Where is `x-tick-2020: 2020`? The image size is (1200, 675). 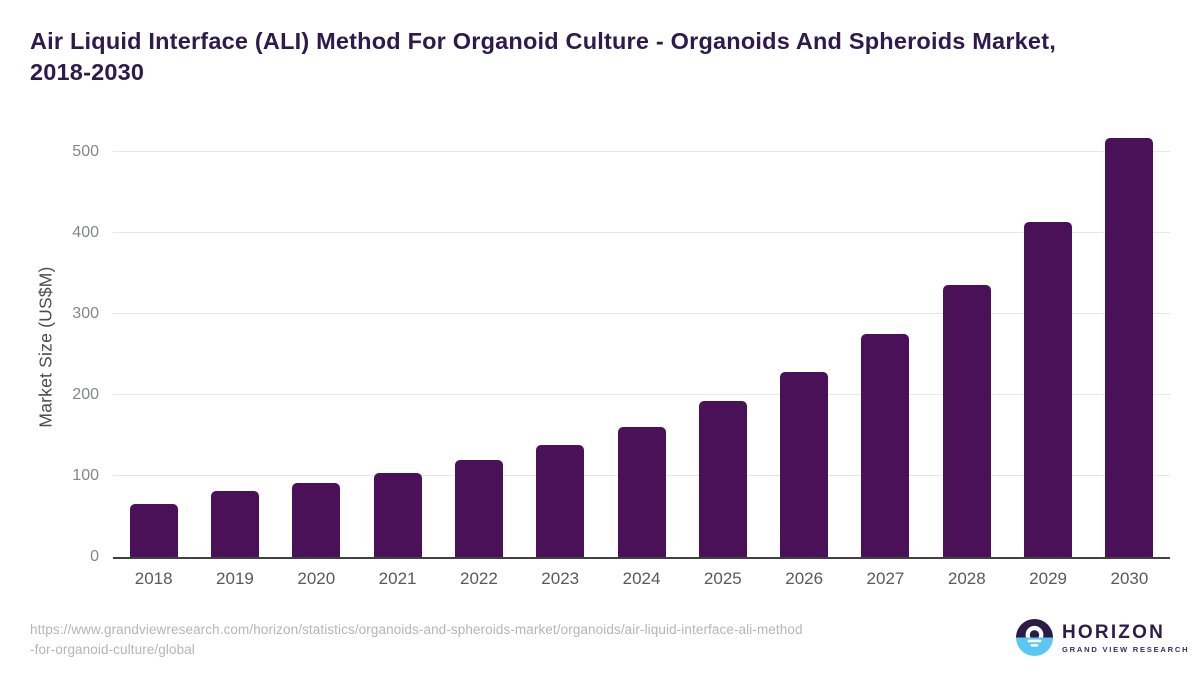
x-tick-2020: 2020 is located at coordinates (316, 578).